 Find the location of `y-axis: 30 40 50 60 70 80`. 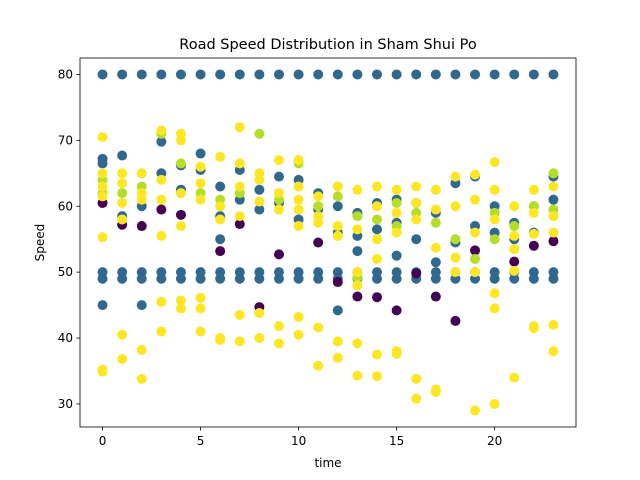

y-axis: 30 40 50 60 70 80 is located at coordinates (69, 239).